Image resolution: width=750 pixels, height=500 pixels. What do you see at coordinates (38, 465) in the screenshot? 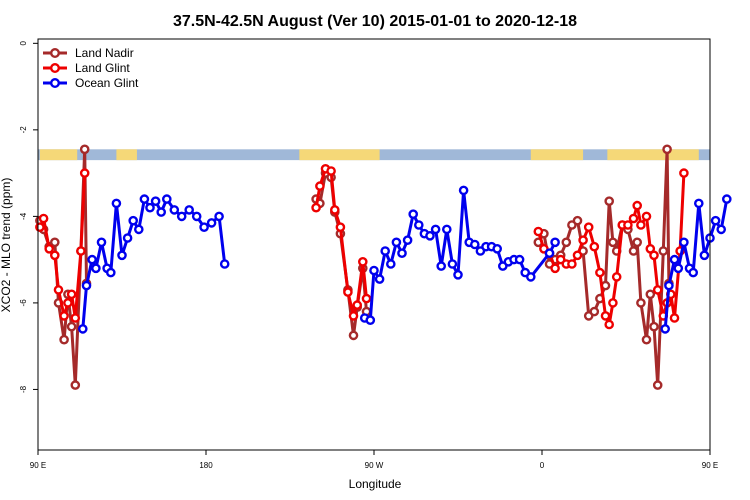
I see `x-tick-label: 90 E` at bounding box center [38, 465].